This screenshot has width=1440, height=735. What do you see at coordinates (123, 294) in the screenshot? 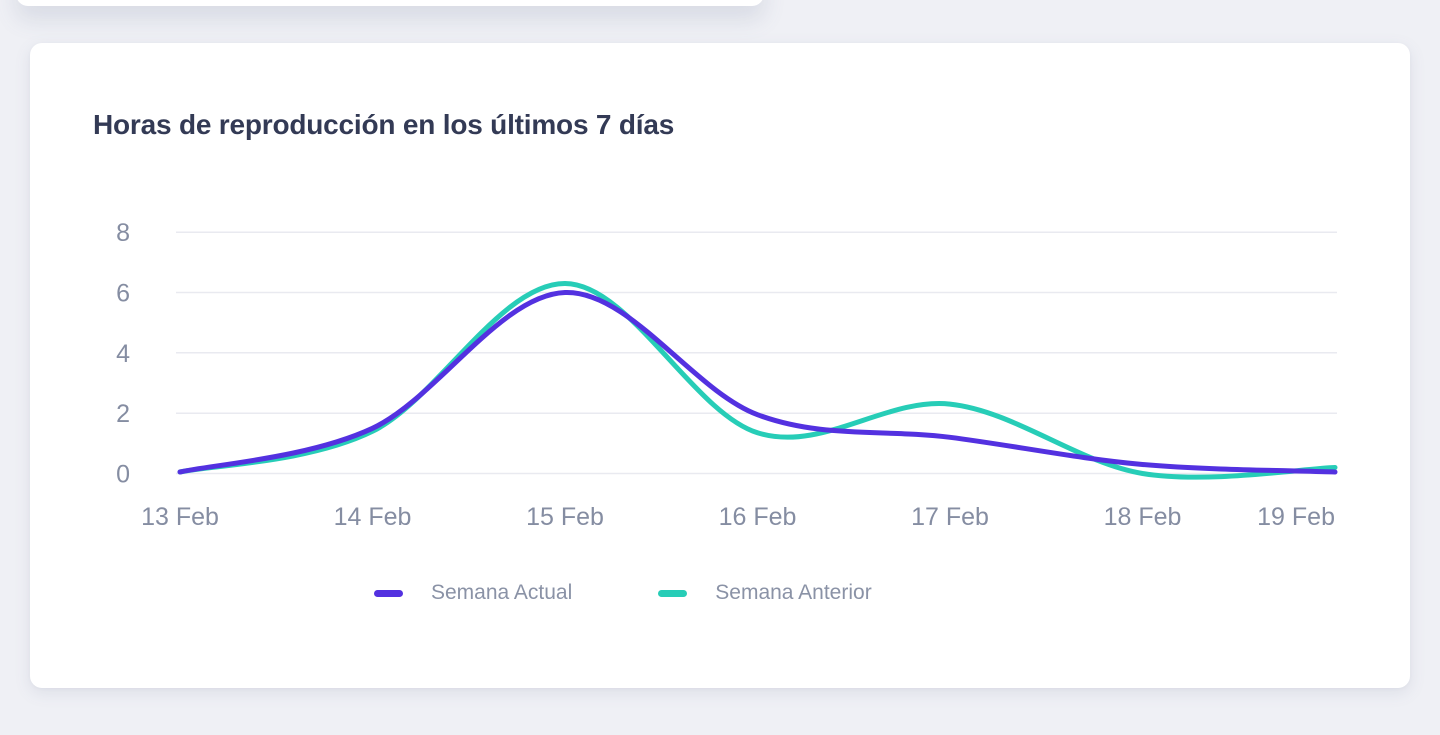
I see `y-axis-label: 6` at bounding box center [123, 294].